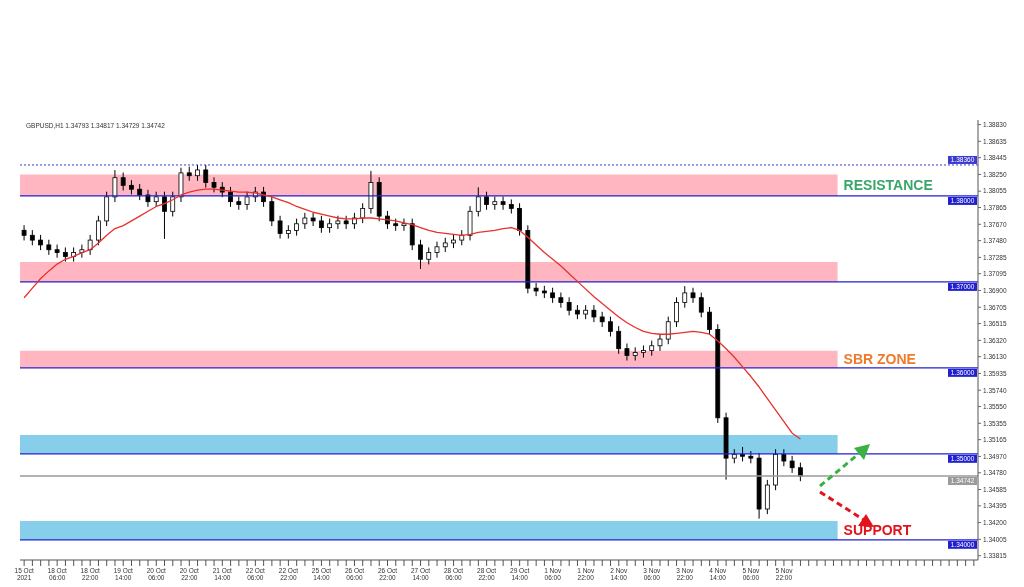  I want to click on band-label: RESISTANCE, so click(888, 185).